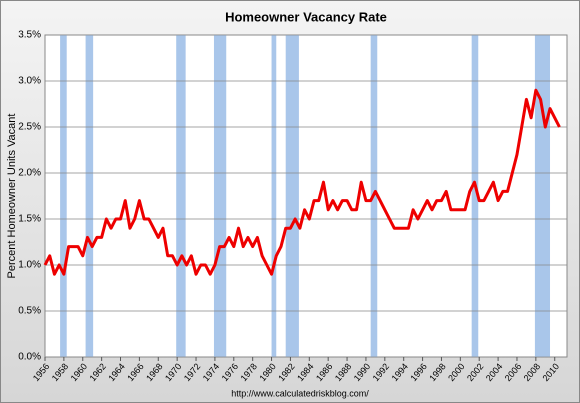 This screenshot has height=403, width=580. I want to click on y-tick-label: 0.5%, so click(29, 311).